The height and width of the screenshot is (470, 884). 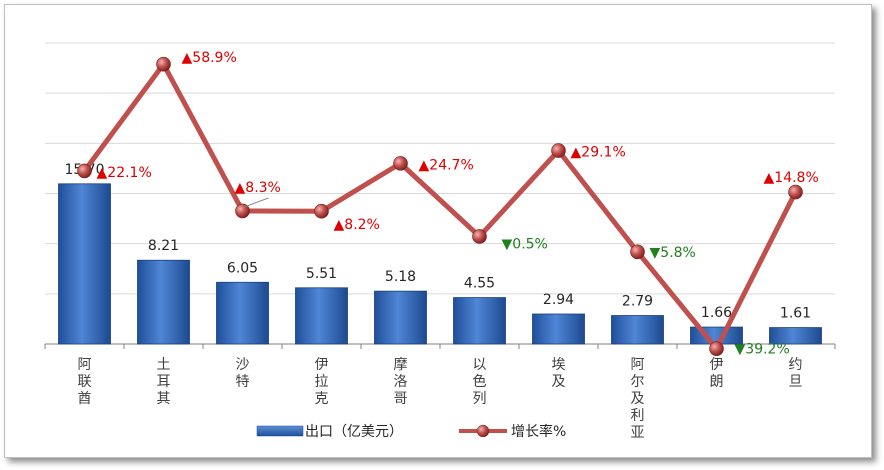 What do you see at coordinates (559, 373) in the screenshot?
I see `category-label: 埃及` at bounding box center [559, 373].